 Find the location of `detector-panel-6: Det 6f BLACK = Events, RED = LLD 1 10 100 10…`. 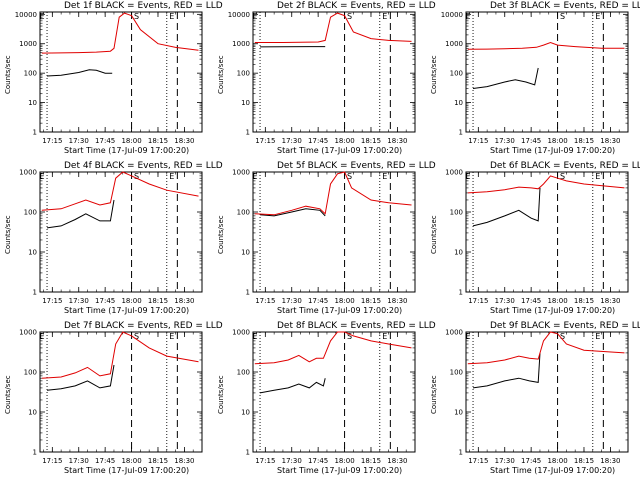

detector-panel-6: Det 6f BLACK = Events, RED = LLD 1 10 100 10… is located at coordinates (533, 240).